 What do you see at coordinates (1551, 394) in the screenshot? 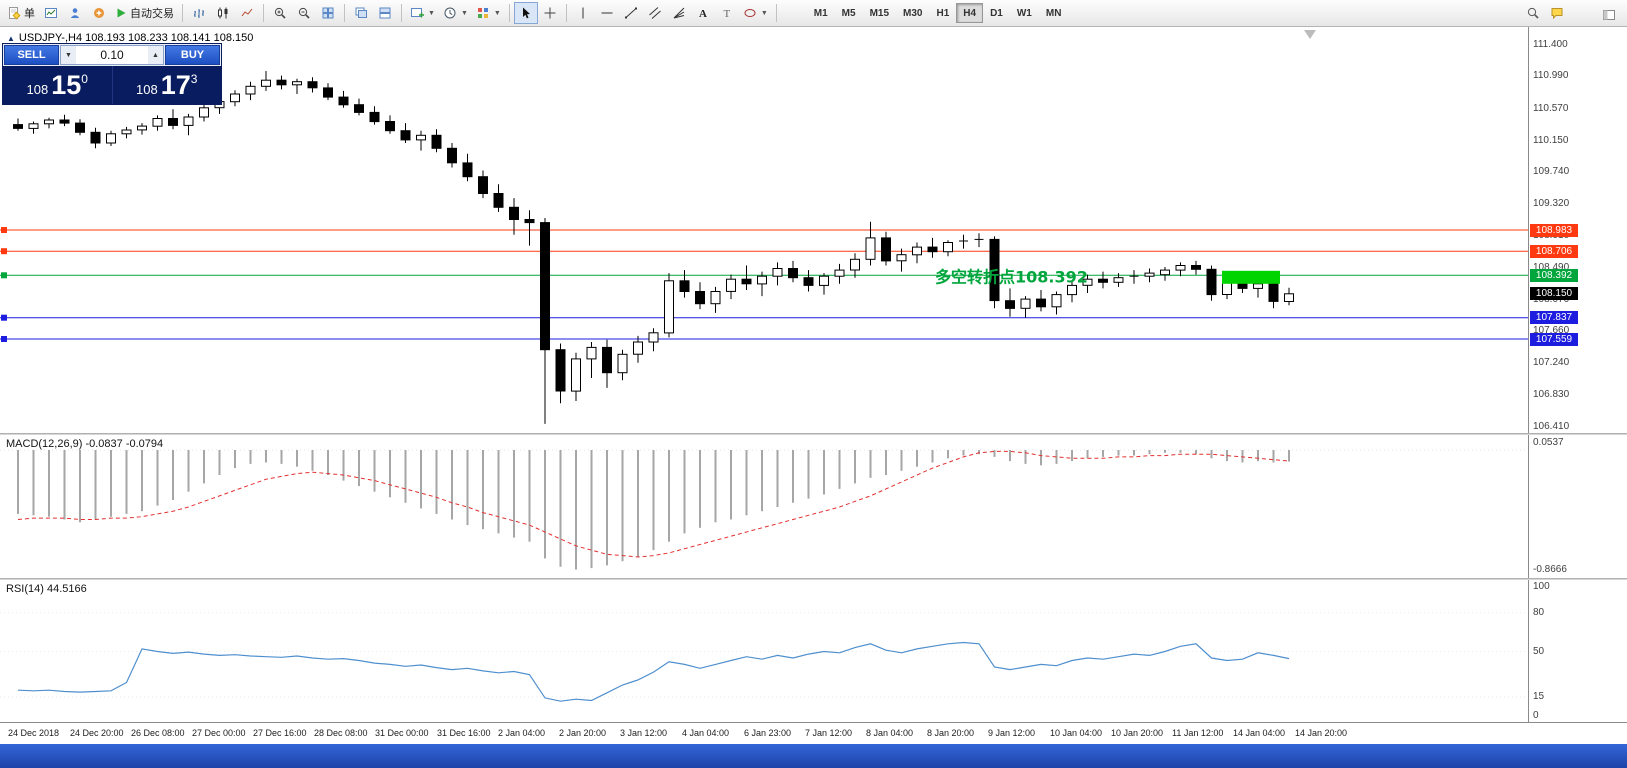
I see `scale-label: 106.830` at bounding box center [1551, 394].